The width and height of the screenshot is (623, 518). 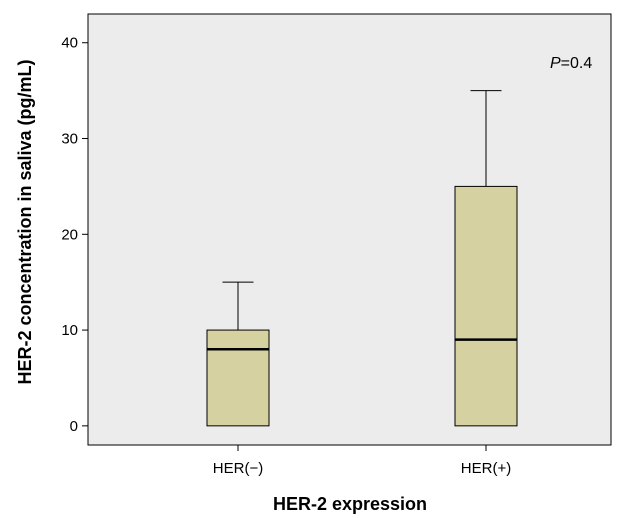 I want to click on y-tick-label: 0, so click(x=74, y=426).